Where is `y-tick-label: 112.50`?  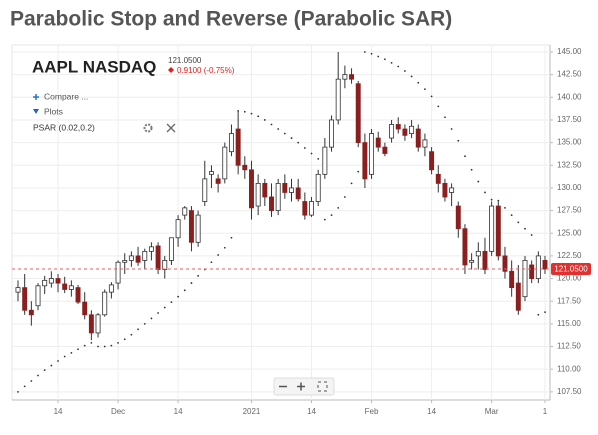 y-tick-label: 112.50 is located at coordinates (569, 346).